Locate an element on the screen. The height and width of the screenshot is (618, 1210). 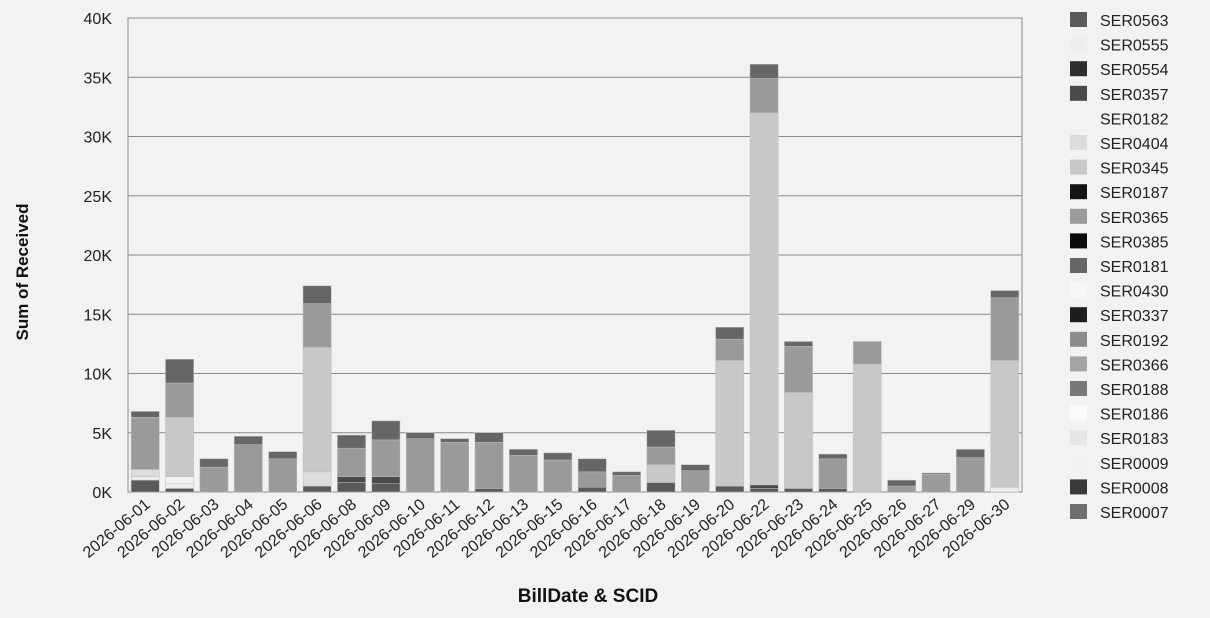
legend-label: SER0365 is located at coordinates (1134, 218).